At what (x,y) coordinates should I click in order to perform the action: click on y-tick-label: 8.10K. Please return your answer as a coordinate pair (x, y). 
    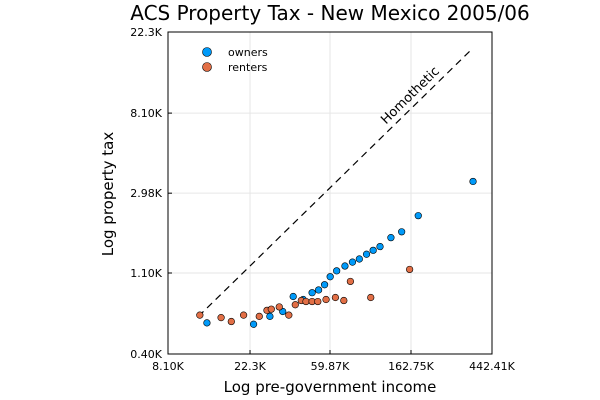
    Looking at the image, I should click on (146, 113).